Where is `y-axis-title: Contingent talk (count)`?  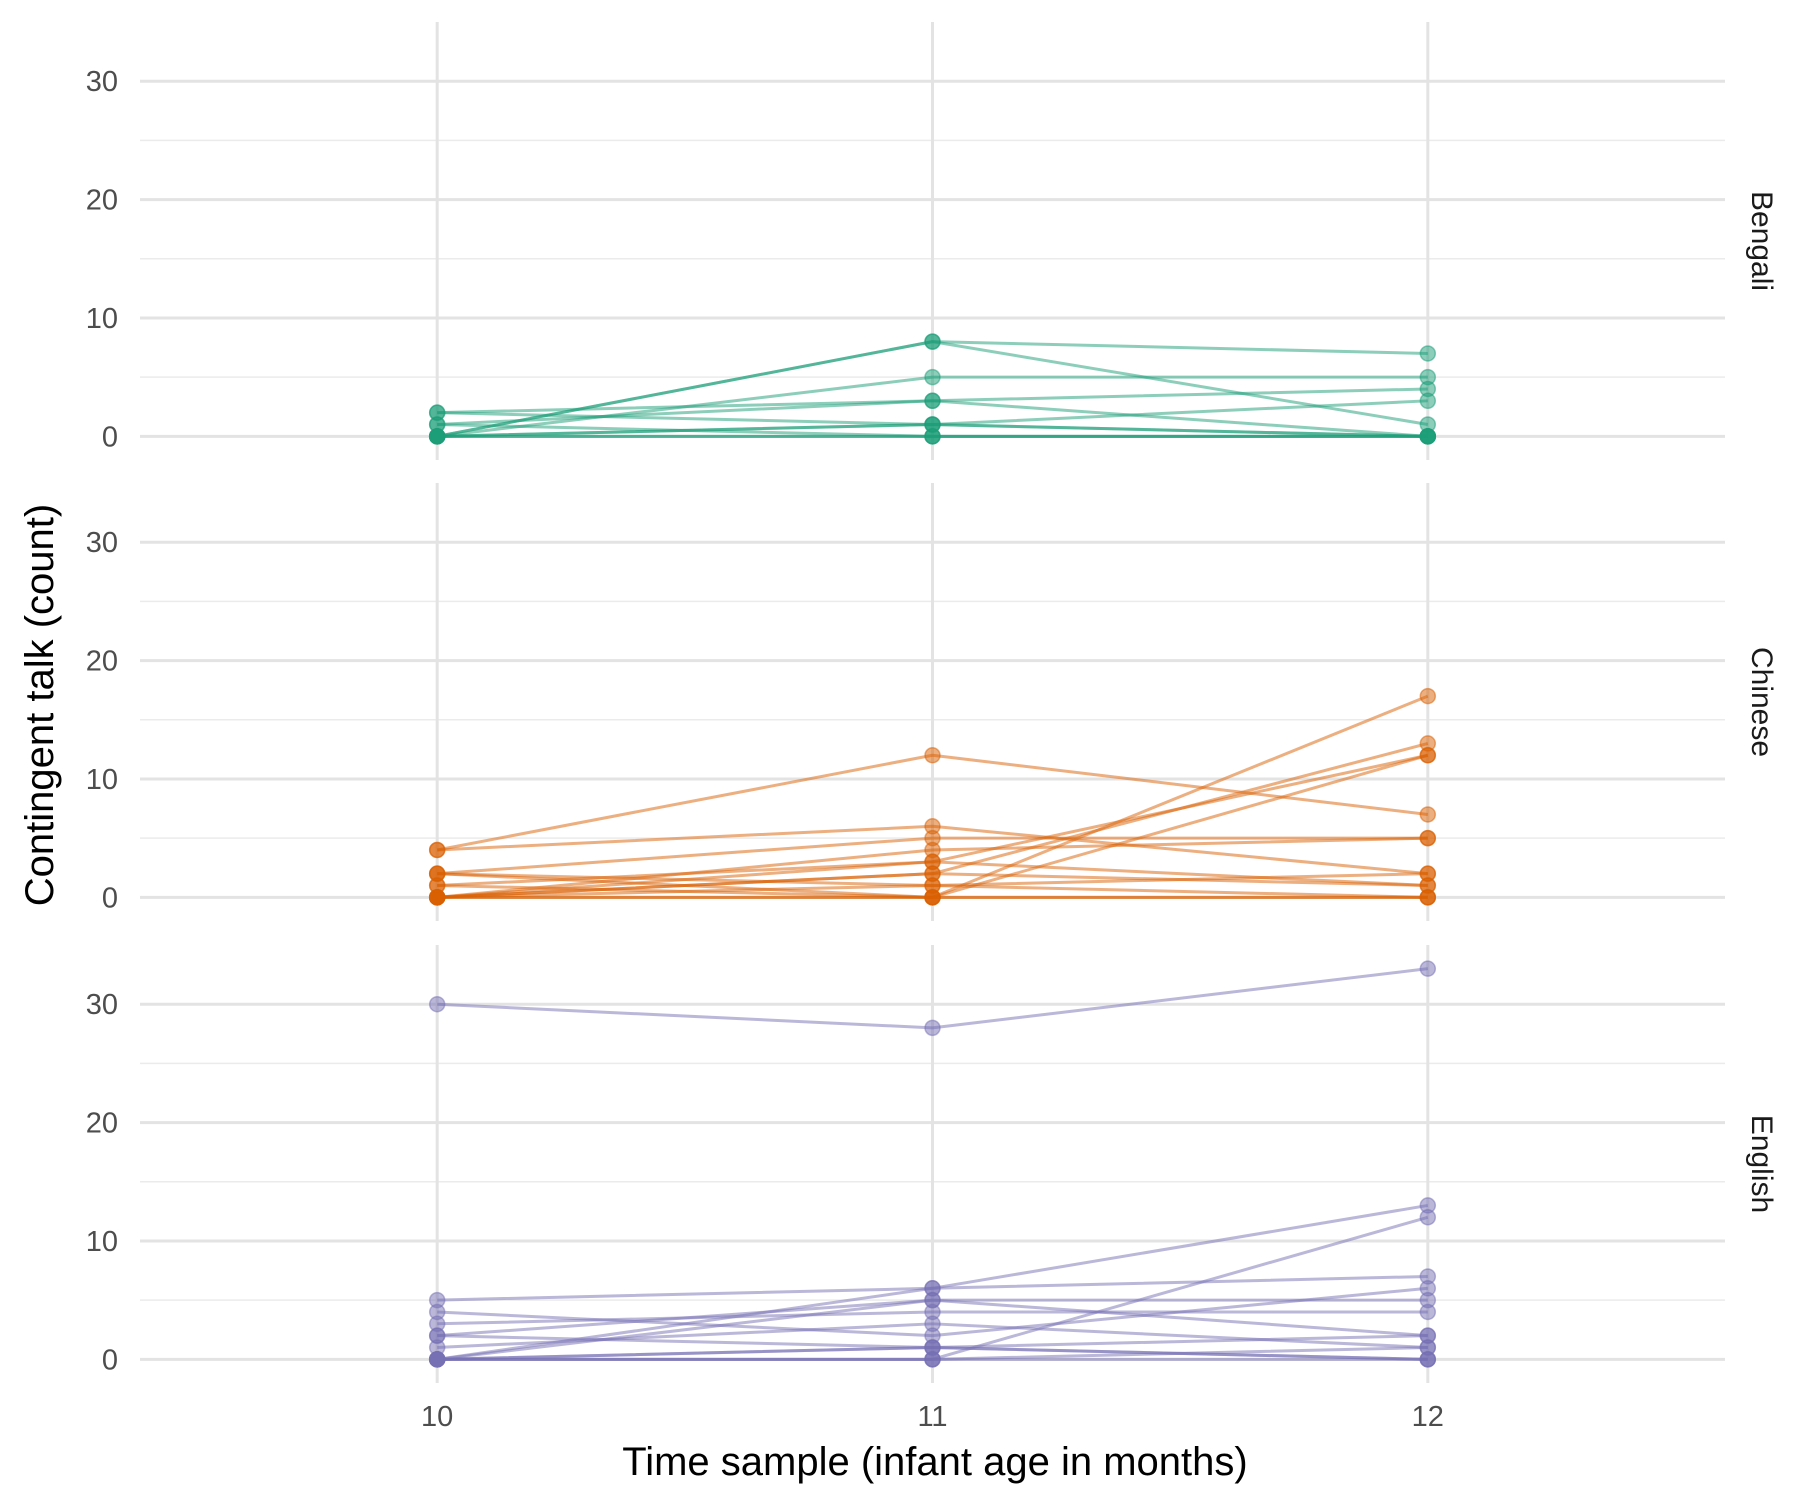 y-axis-title: Contingent talk (count) is located at coordinates (40, 705).